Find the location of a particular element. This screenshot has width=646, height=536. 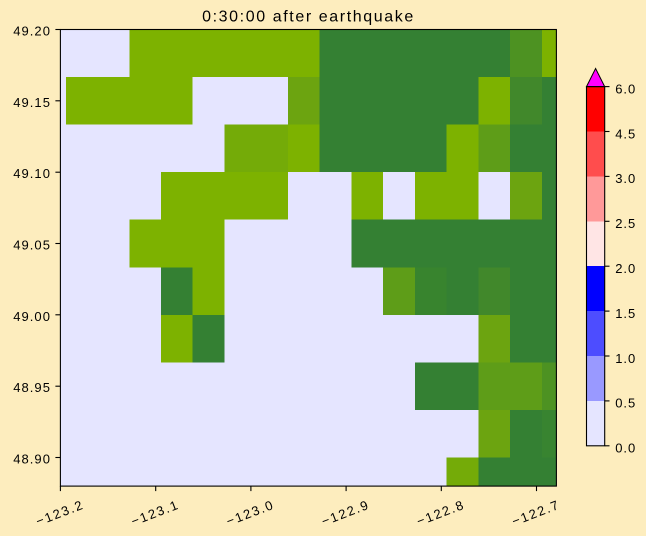

svg-text: 0:30:00 after earthquake is located at coordinates (308, 17).